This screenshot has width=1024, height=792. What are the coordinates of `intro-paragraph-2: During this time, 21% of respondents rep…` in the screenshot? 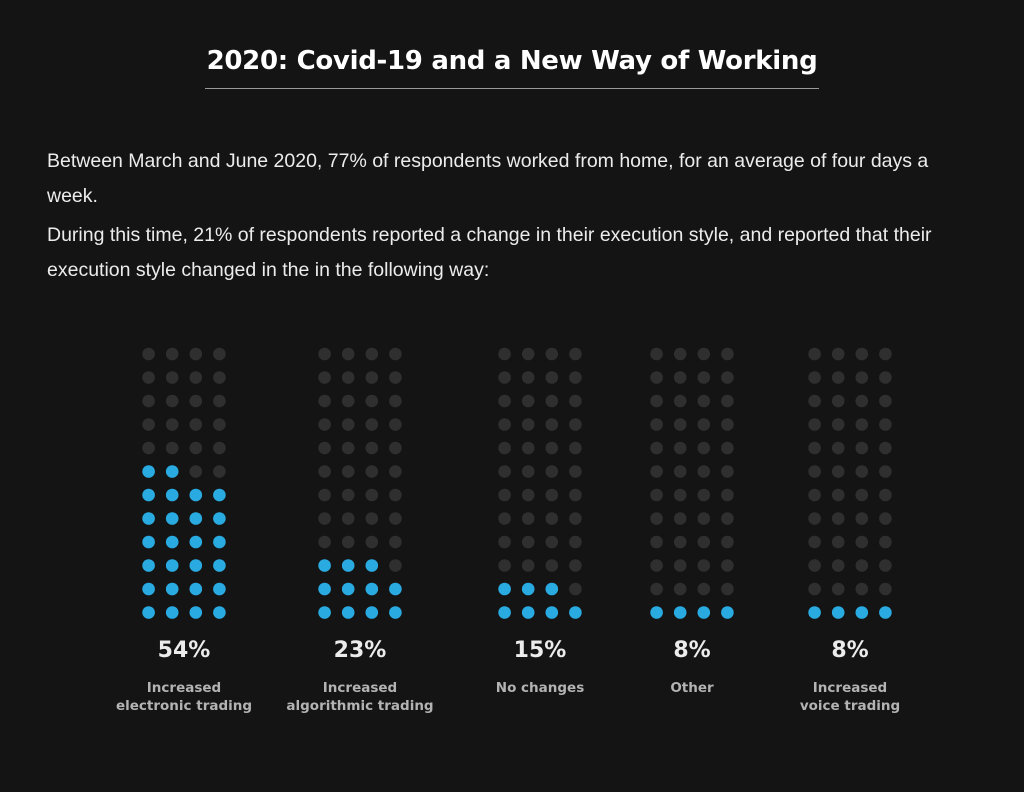 It's located at (489, 252).